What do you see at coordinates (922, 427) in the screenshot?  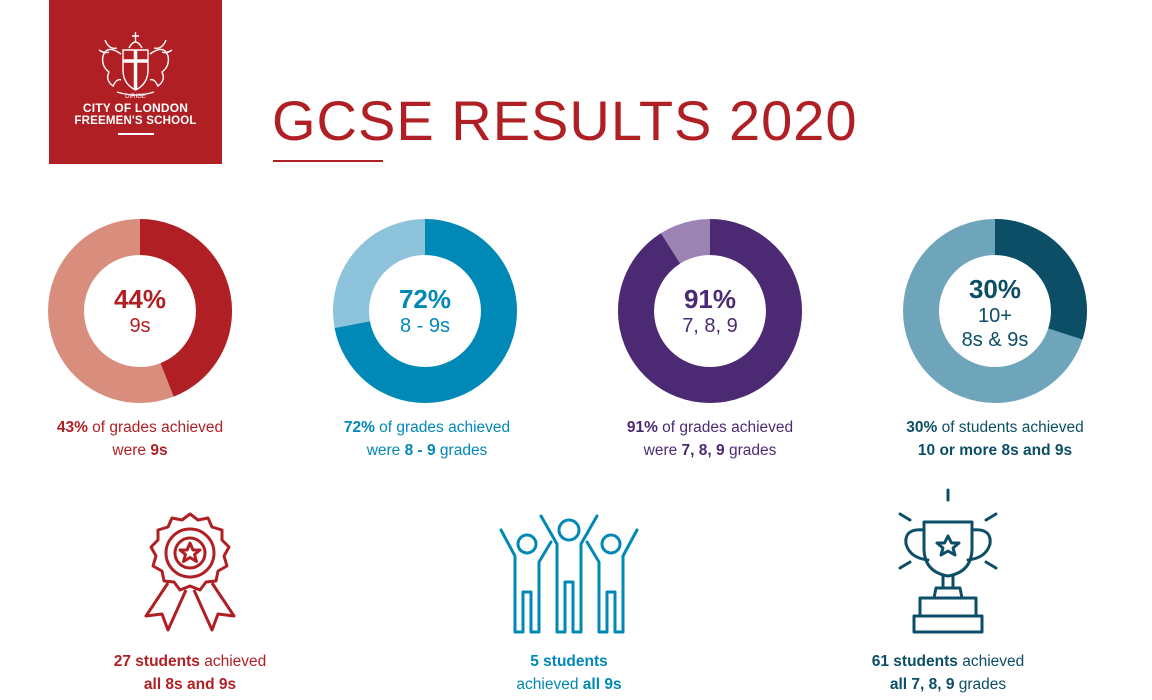 I see `caption-highlight: 30%` at bounding box center [922, 427].